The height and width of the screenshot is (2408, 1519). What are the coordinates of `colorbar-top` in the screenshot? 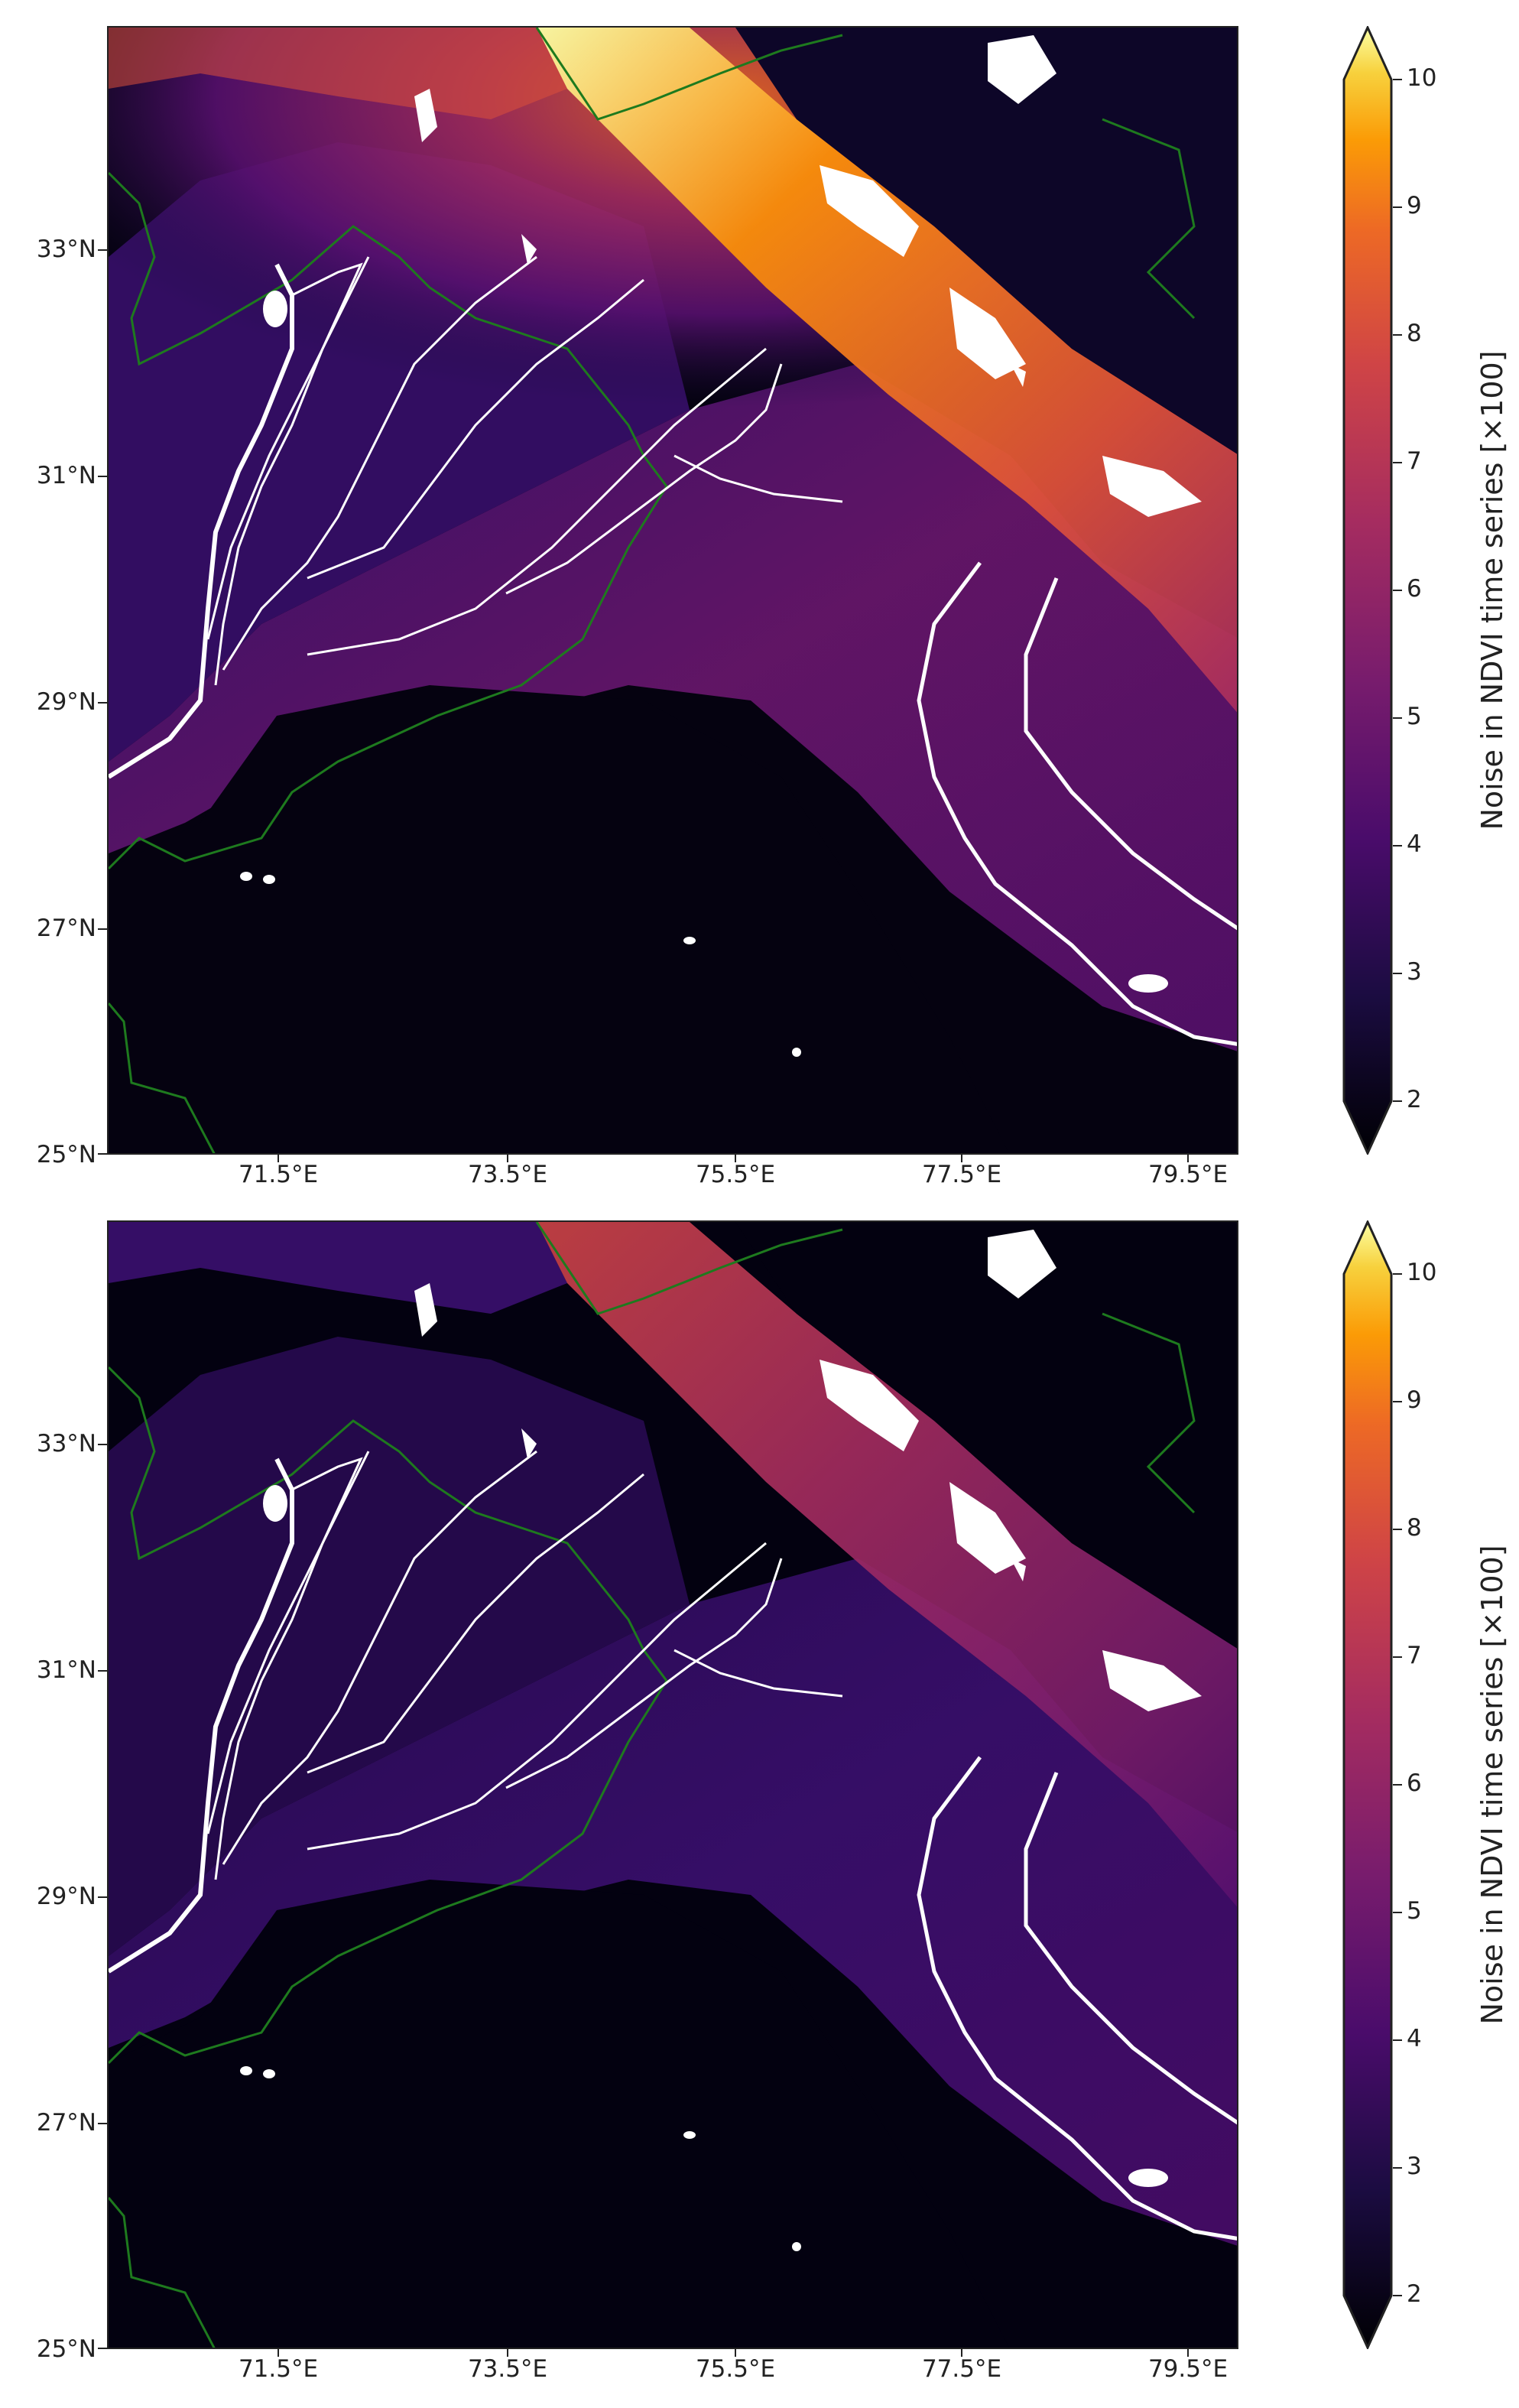 It's located at (1367, 590).